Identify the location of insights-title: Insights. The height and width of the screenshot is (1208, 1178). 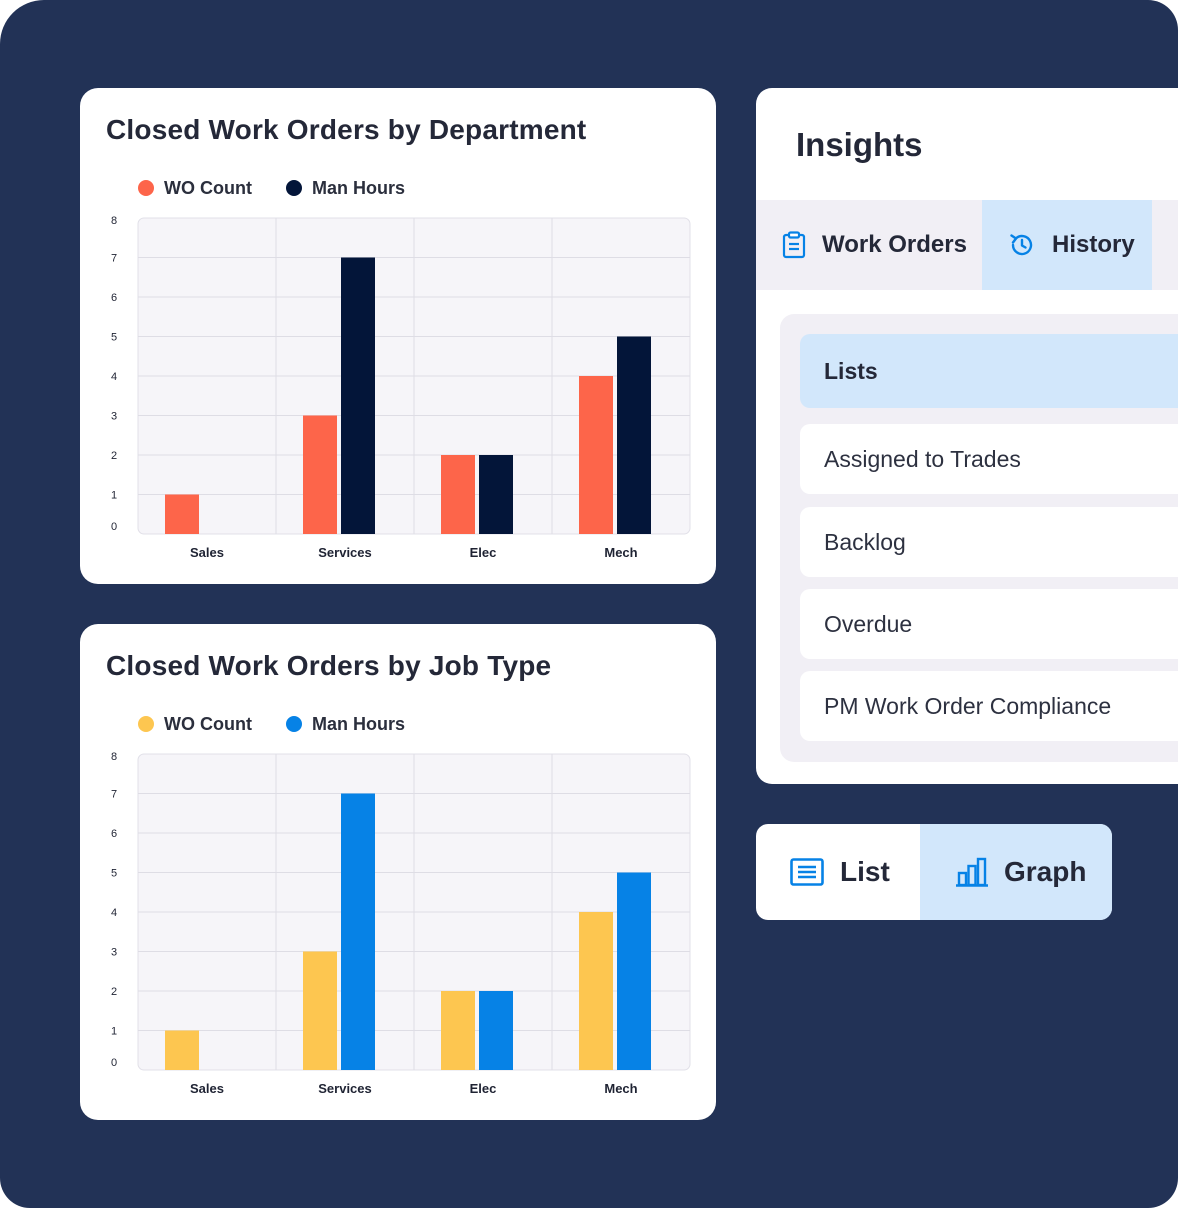
(859, 144).